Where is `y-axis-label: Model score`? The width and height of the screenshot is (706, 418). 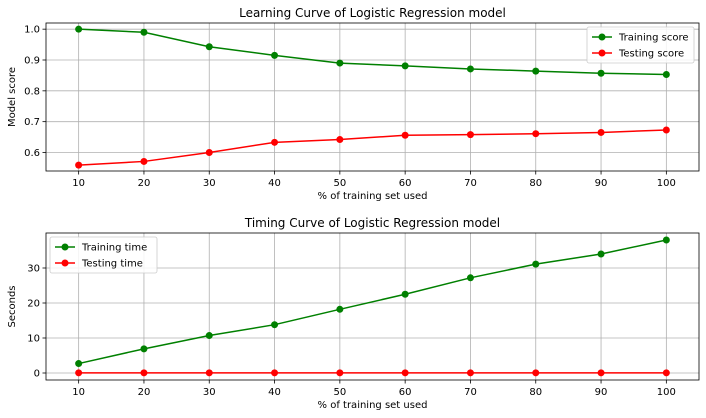 y-axis-label: Model score is located at coordinates (12, 97).